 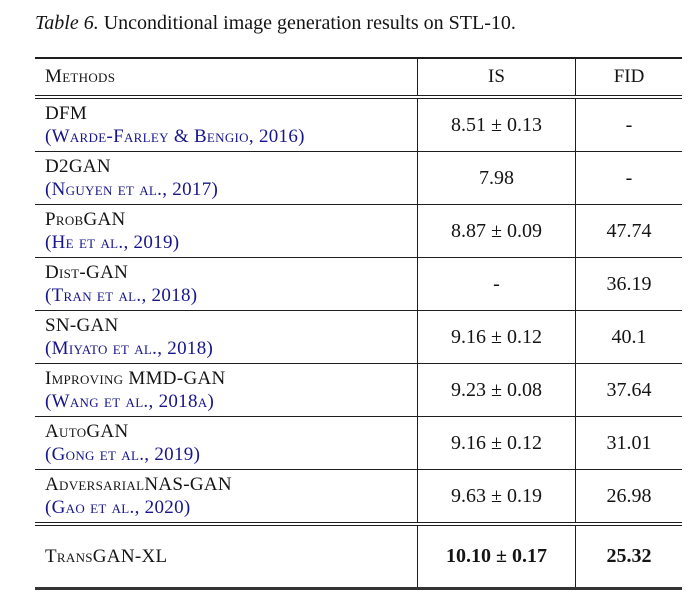 I want to click on fid-value: 36.19, so click(x=628, y=284).